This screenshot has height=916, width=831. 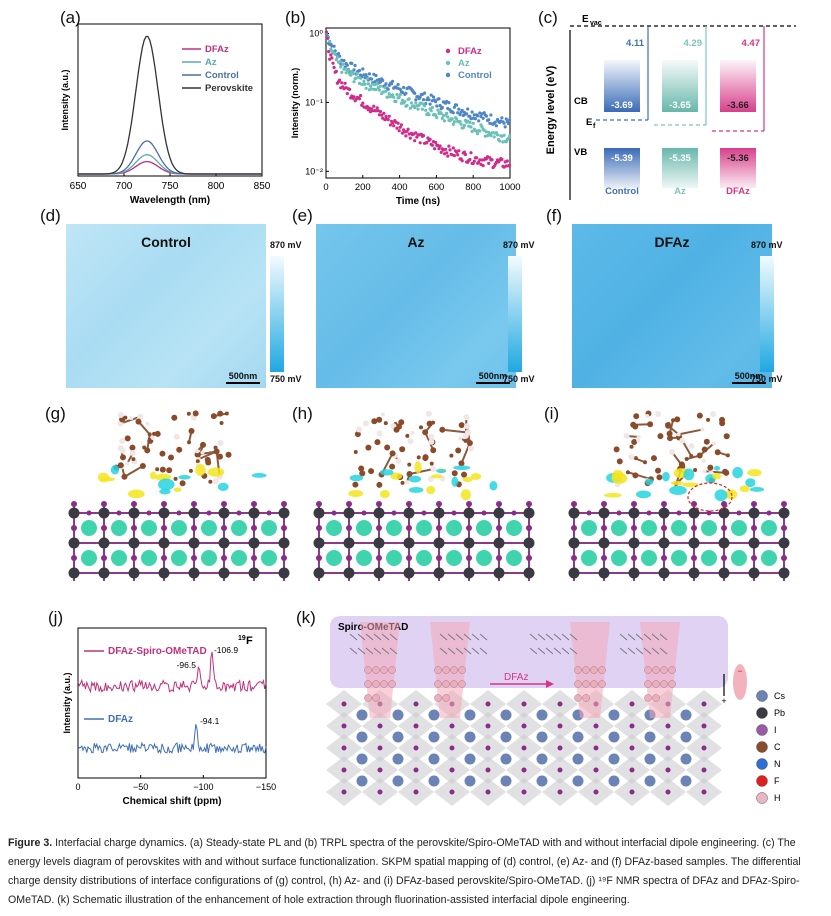 I want to click on x-tick-label: −50, so click(x=140, y=787).